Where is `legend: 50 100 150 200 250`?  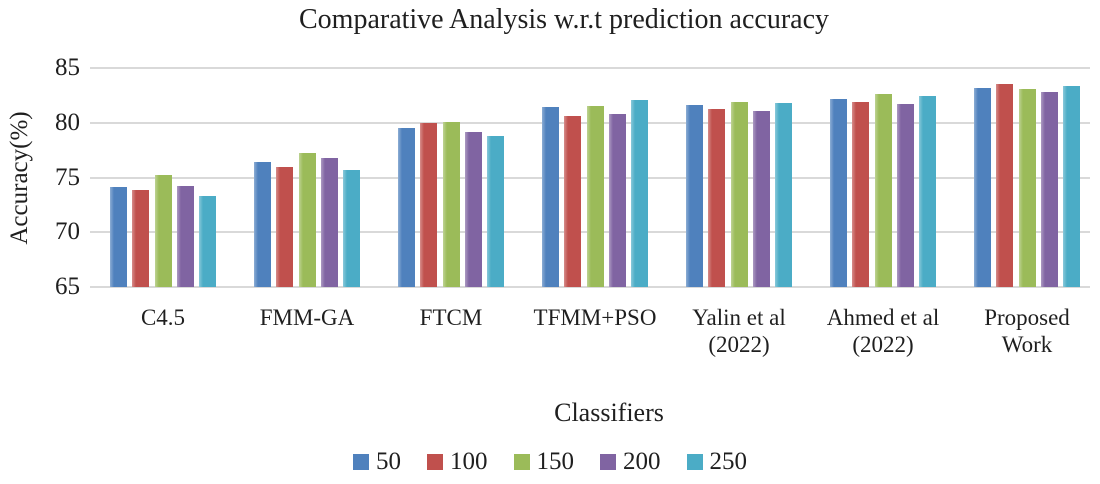
legend: 50 100 150 200 250 is located at coordinates (550, 462).